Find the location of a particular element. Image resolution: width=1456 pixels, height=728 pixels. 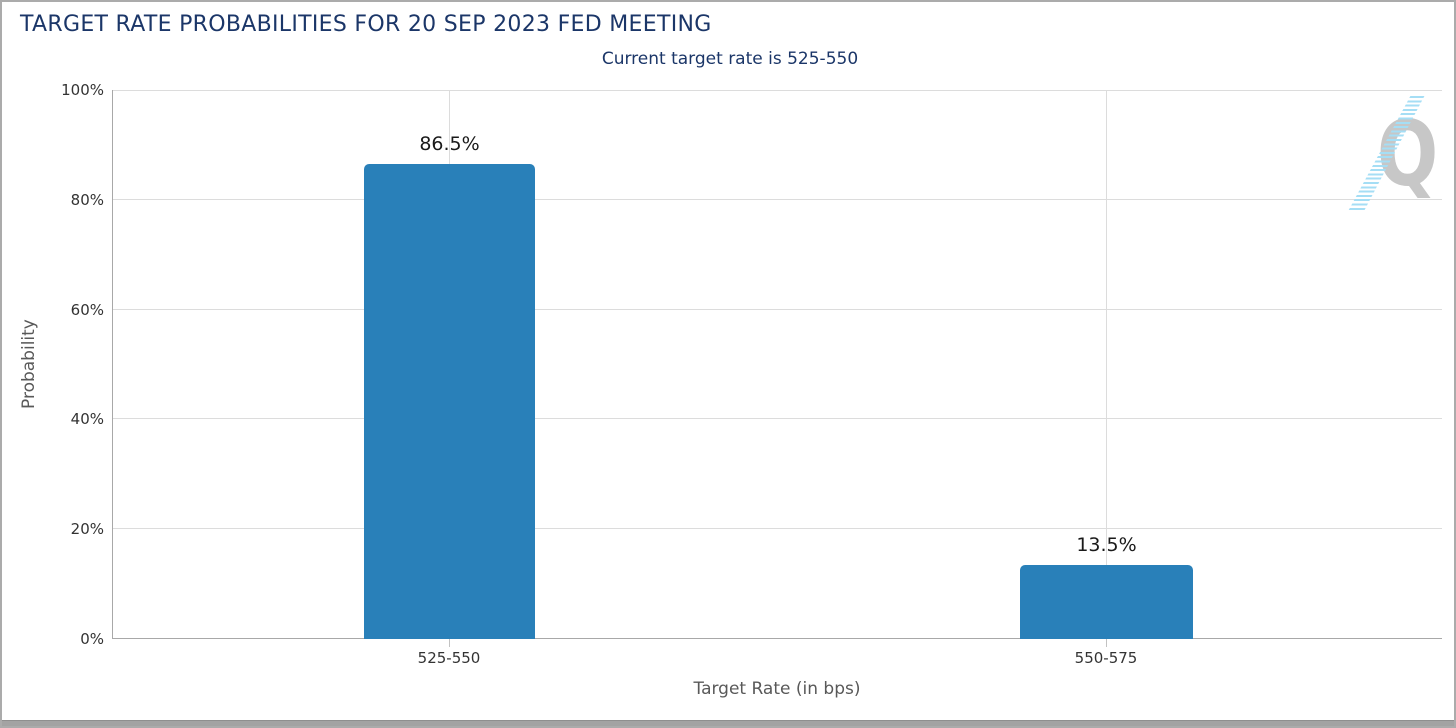

xcat-label-525-550: 525-550 is located at coordinates (449, 658).